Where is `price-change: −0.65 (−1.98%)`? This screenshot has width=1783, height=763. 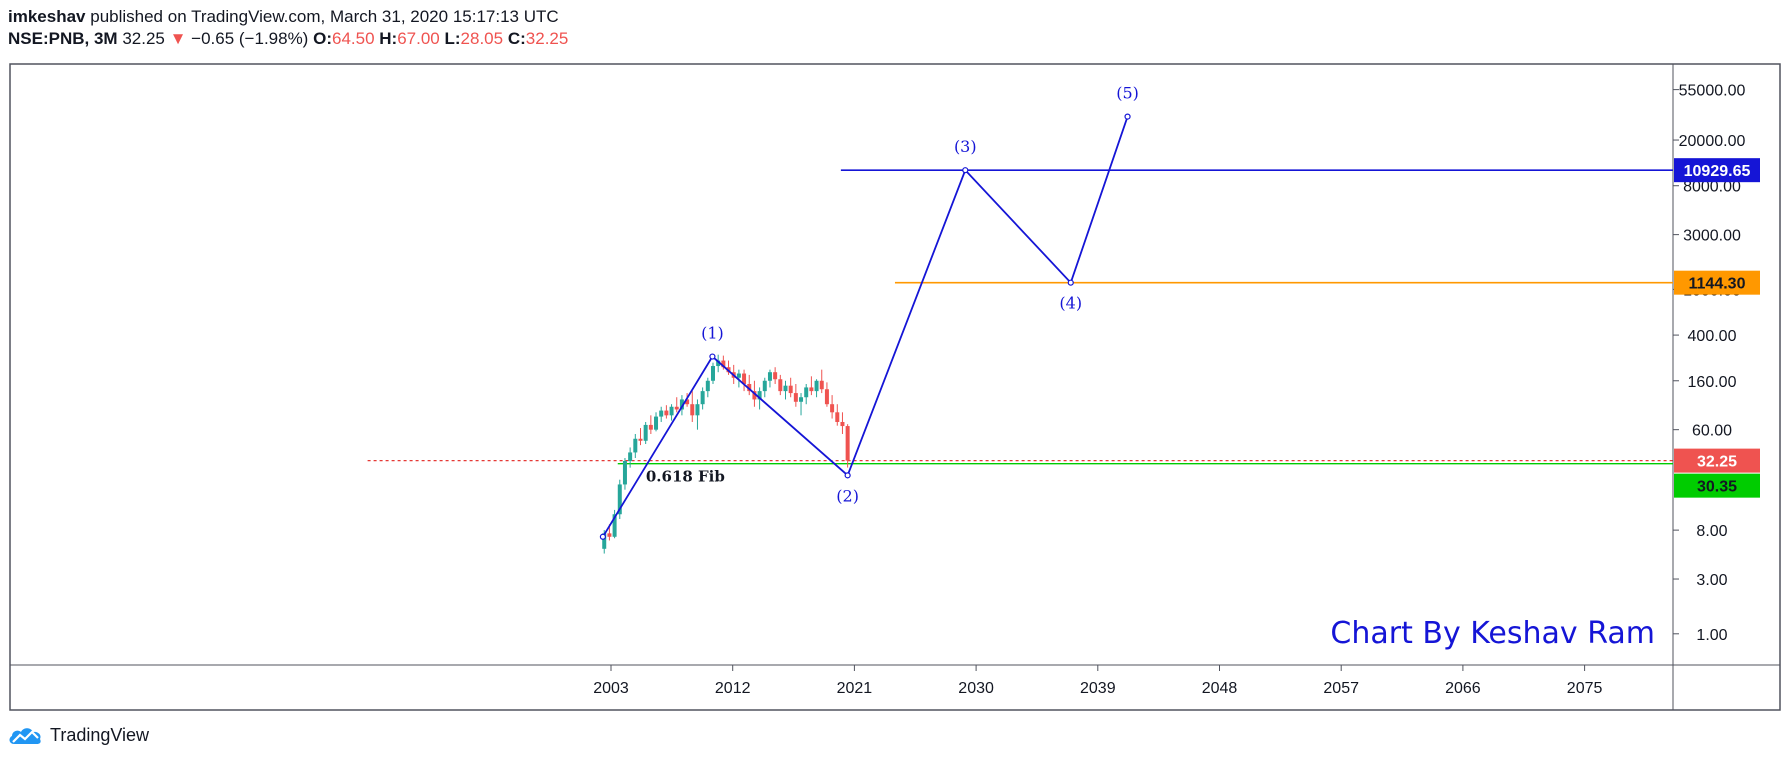 price-change: −0.65 (−1.98%) is located at coordinates (250, 38).